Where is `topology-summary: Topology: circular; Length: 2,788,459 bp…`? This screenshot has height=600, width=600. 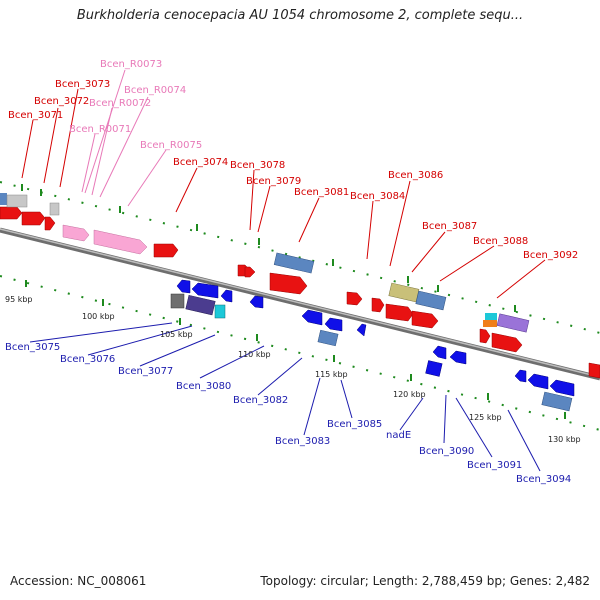 topology-summary: Topology: circular; Length: 2,788,459 bp… is located at coordinates (425, 581).